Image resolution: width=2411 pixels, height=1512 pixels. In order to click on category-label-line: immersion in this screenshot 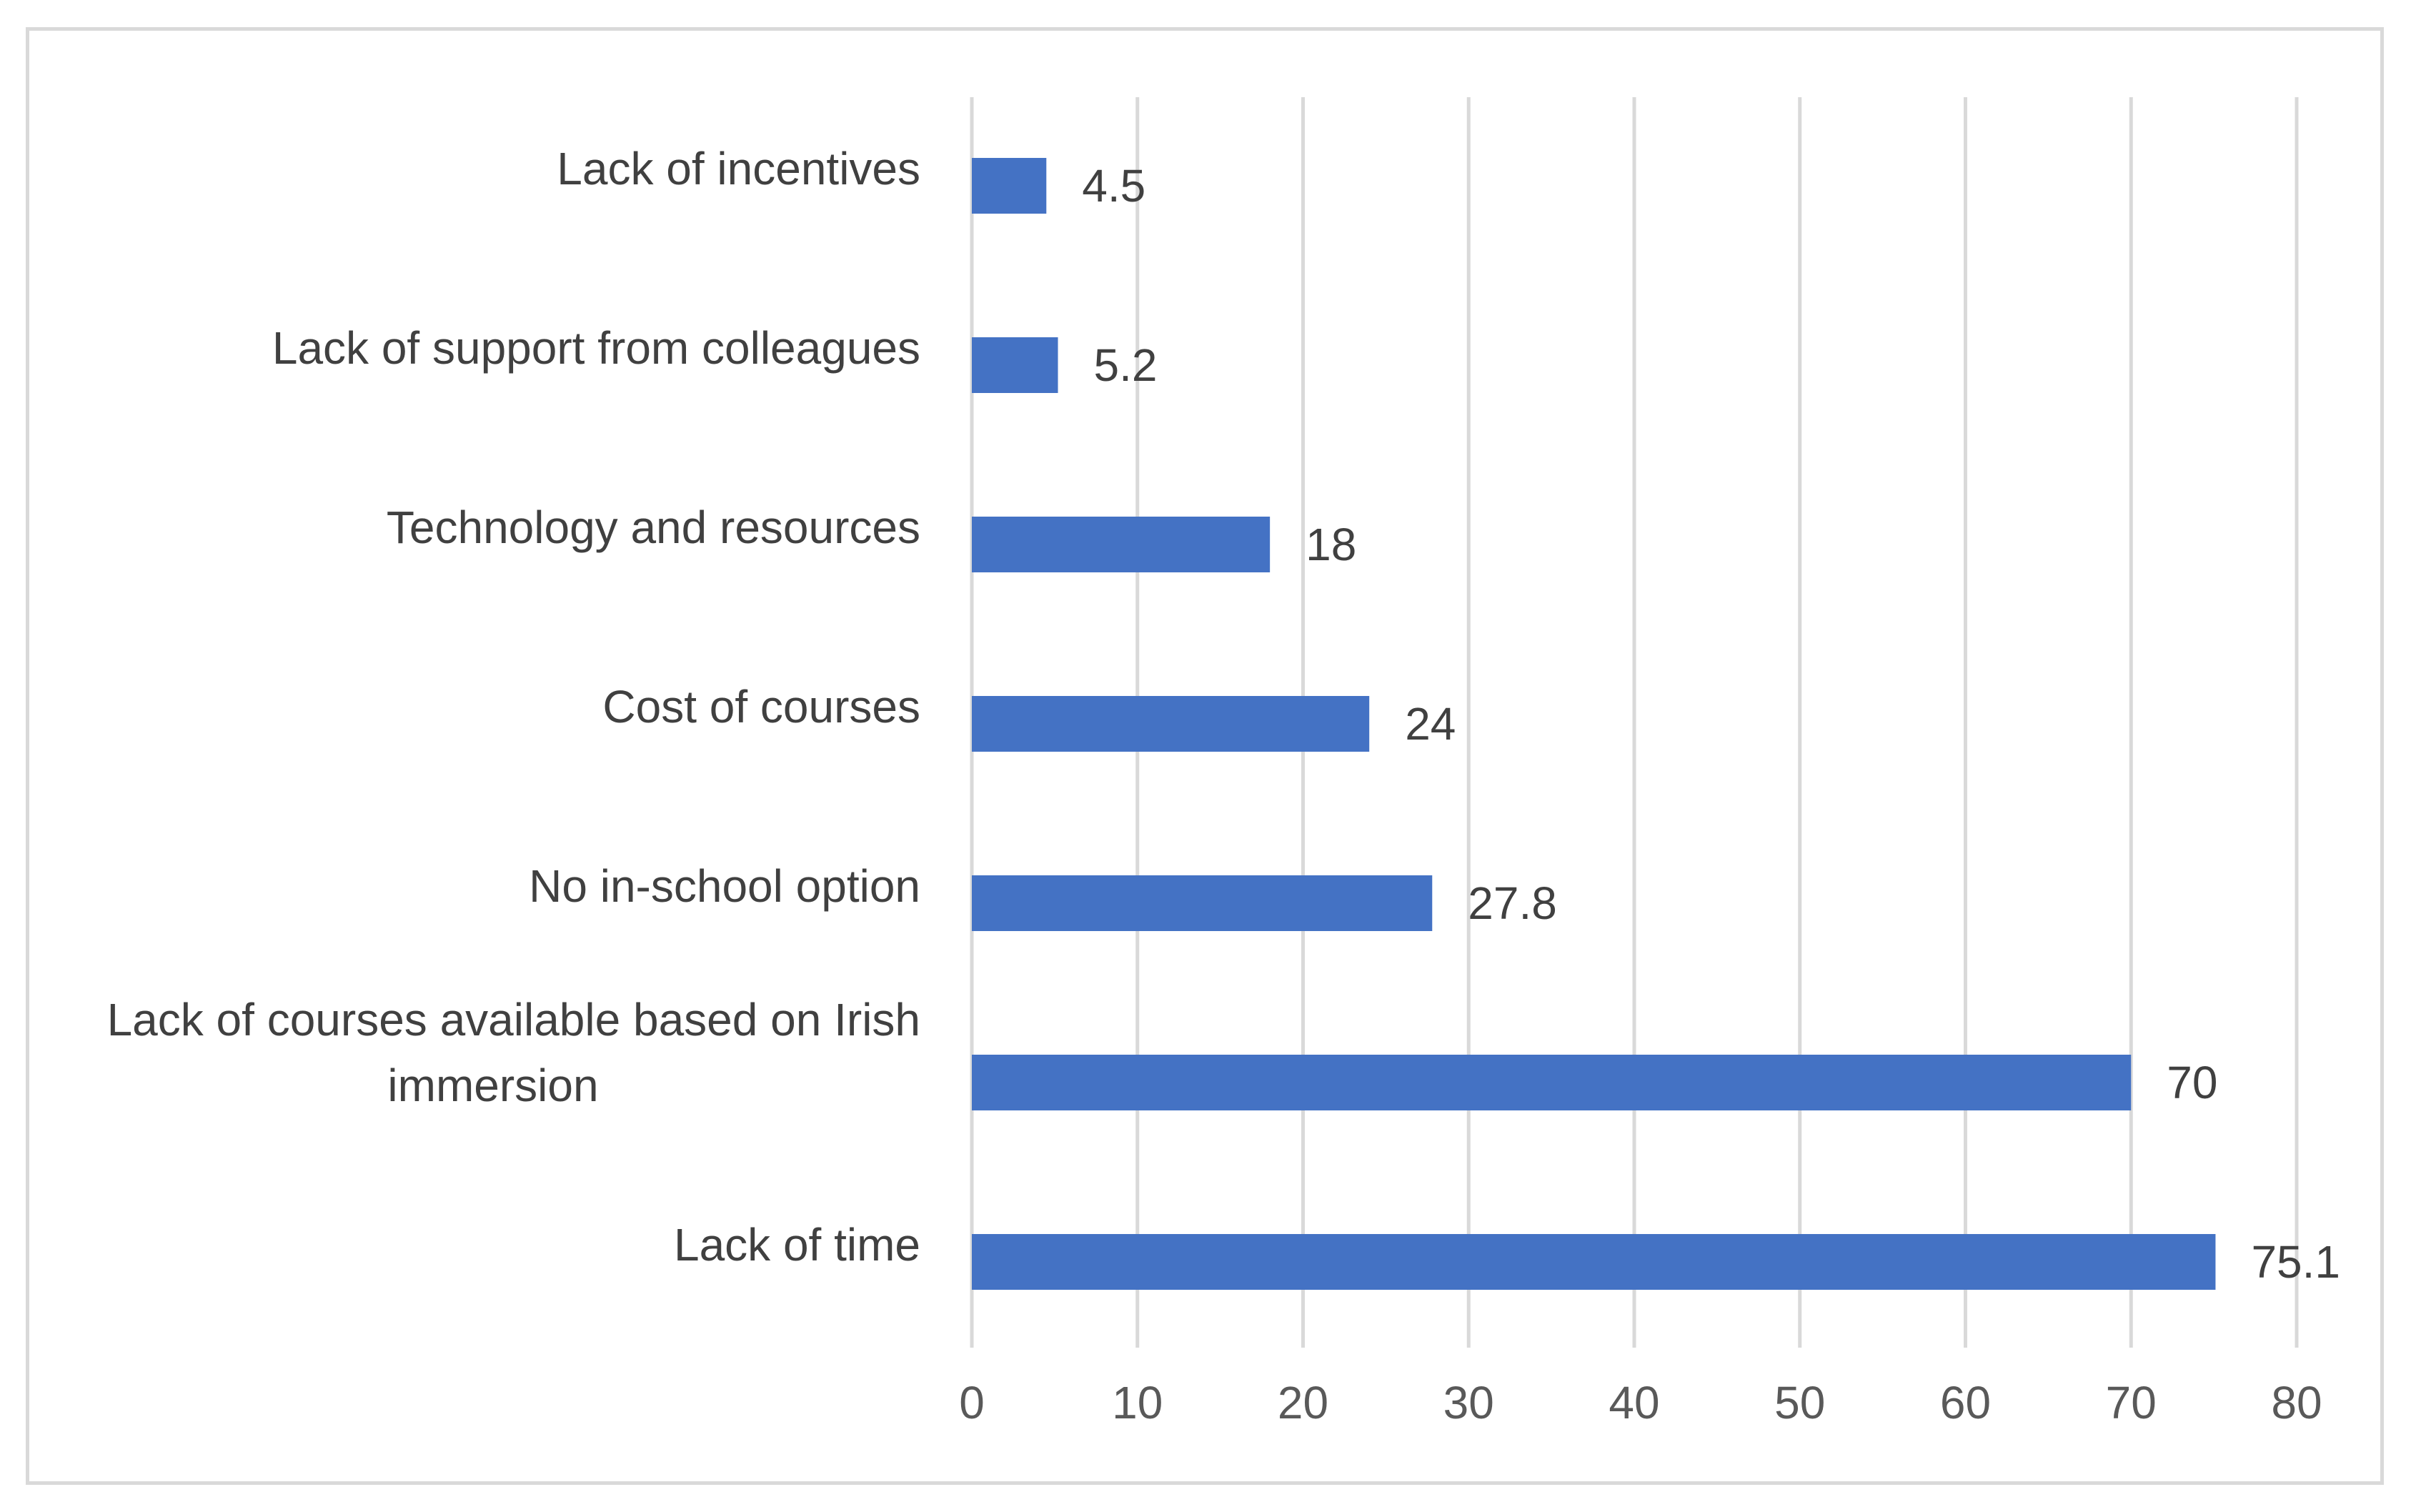, I will do `click(492, 1085)`.